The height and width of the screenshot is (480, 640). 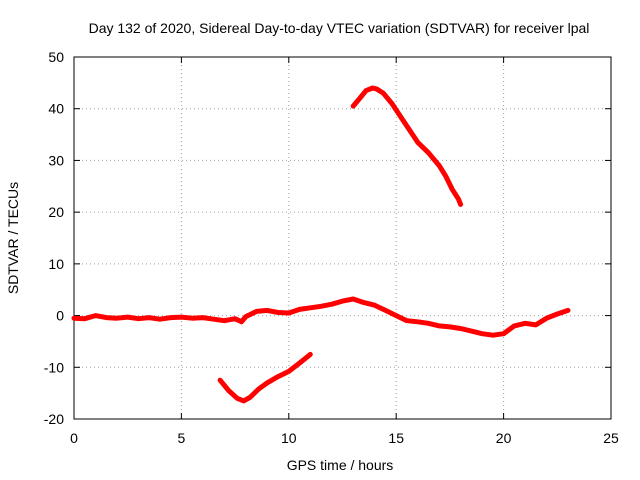 What do you see at coordinates (611, 438) in the screenshot?
I see `x-tick-label: 25` at bounding box center [611, 438].